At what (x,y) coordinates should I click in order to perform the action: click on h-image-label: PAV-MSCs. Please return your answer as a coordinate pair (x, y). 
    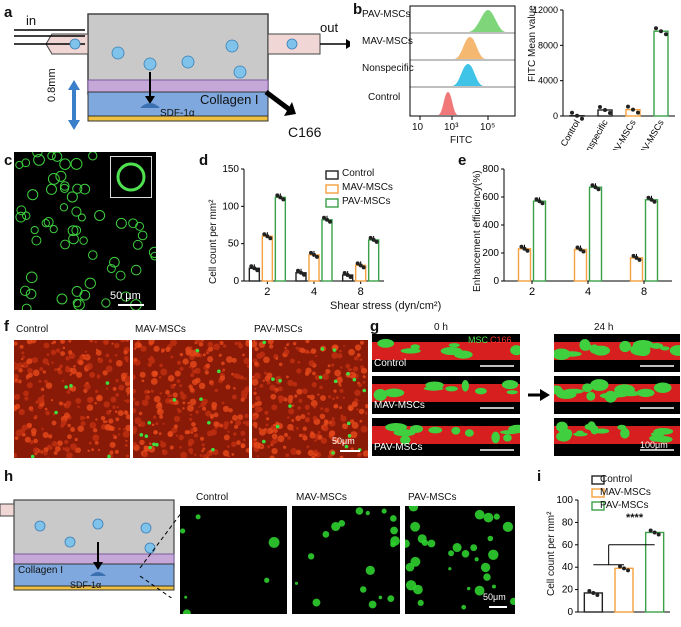
    Looking at the image, I should click on (432, 497).